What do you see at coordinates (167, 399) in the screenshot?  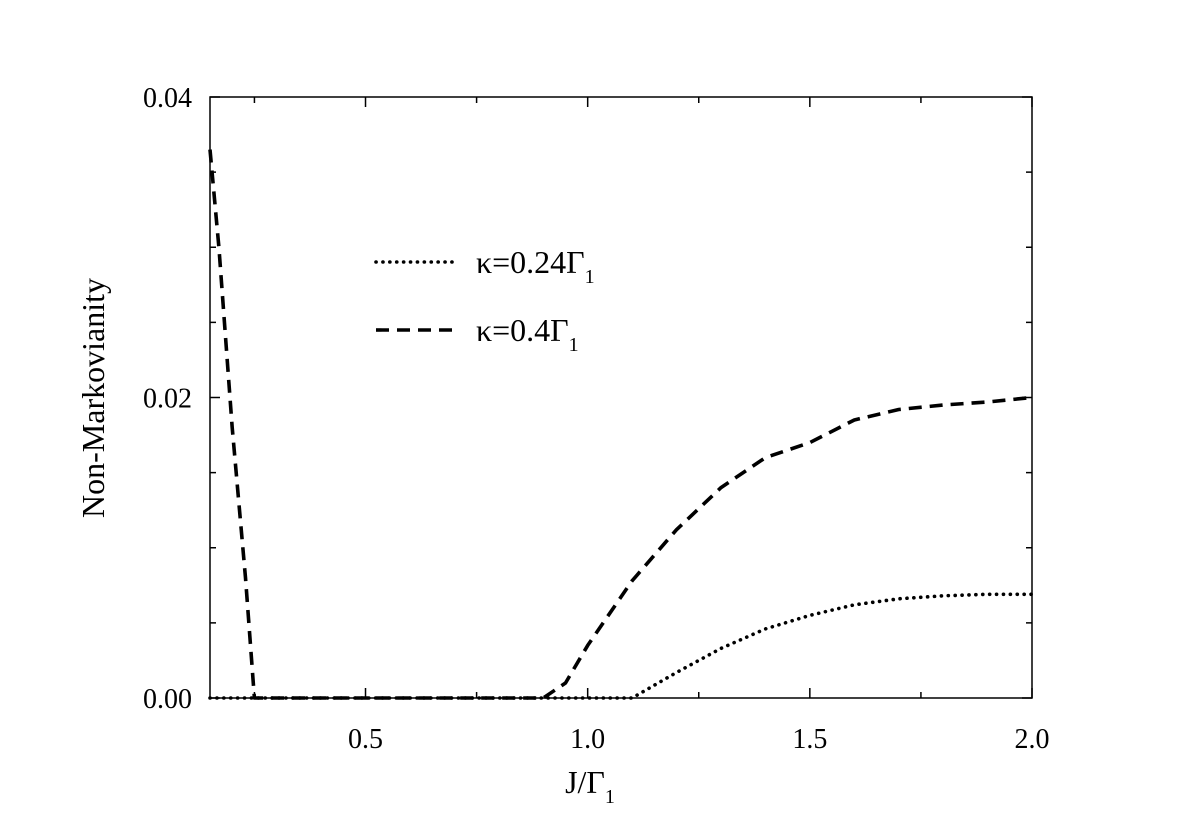 I see `y-tick-label: 0.02` at bounding box center [167, 399].